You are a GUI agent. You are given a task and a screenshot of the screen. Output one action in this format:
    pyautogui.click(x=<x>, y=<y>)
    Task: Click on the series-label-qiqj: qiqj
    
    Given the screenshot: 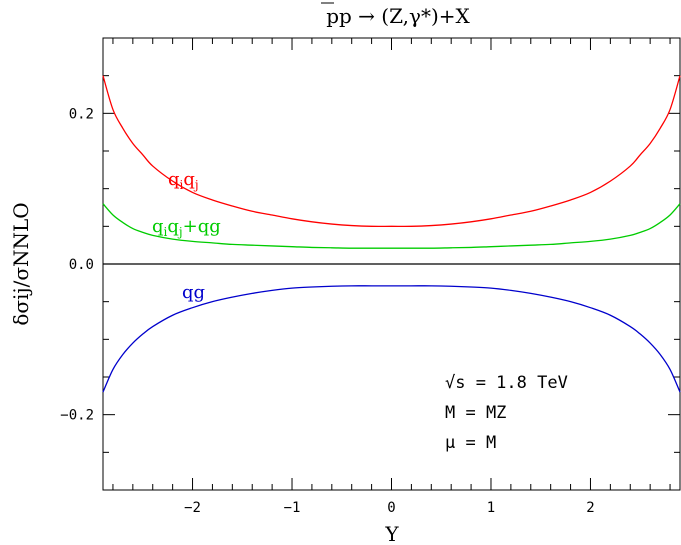 What is the action you would take?
    pyautogui.click(x=183, y=180)
    